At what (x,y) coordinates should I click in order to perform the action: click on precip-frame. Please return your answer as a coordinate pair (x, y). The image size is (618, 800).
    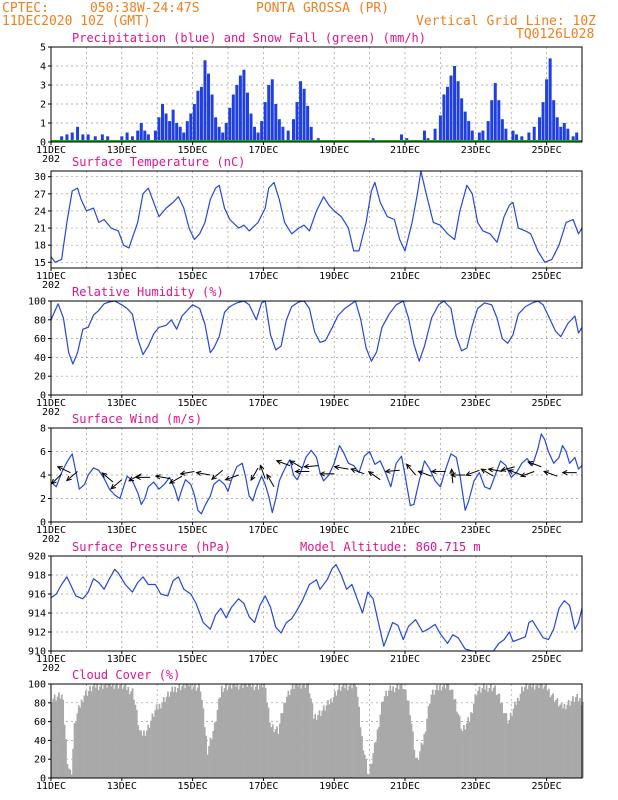
    Looking at the image, I should click on (316, 94).